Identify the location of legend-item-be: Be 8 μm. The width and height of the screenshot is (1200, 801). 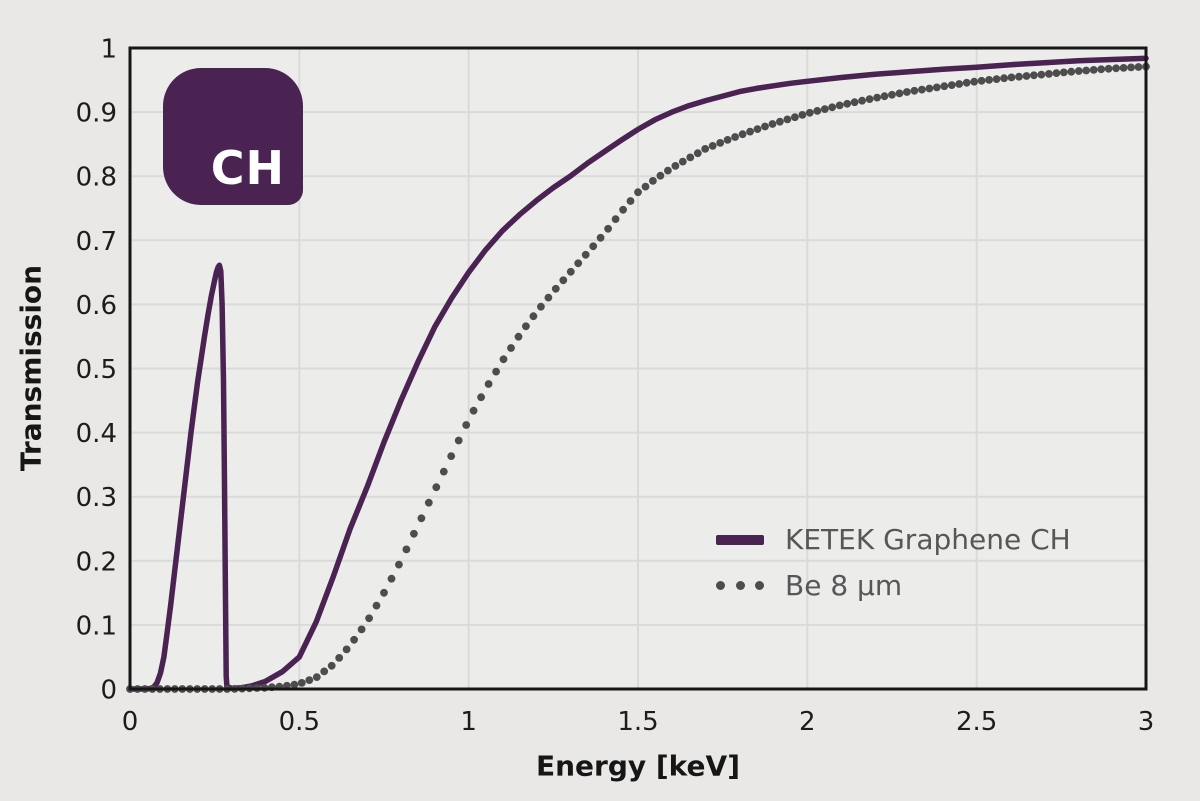
(893, 585).